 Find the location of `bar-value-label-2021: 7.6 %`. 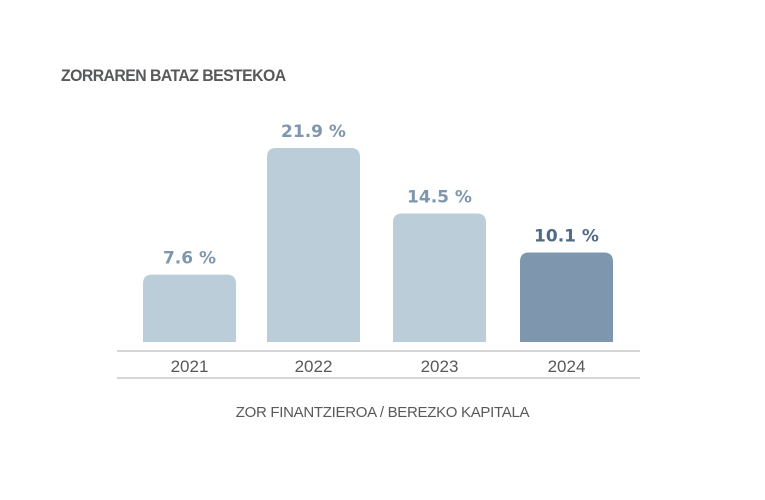

bar-value-label-2021: 7.6 % is located at coordinates (189, 259).